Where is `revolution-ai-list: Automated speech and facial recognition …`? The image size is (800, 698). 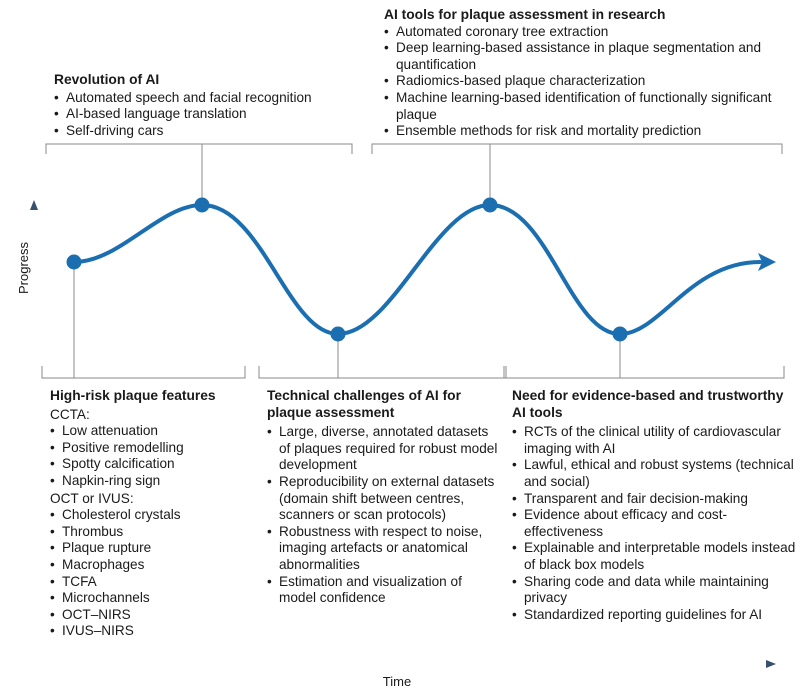
revolution-ai-list: Automated speech and facial recognition … is located at coordinates (204, 115).